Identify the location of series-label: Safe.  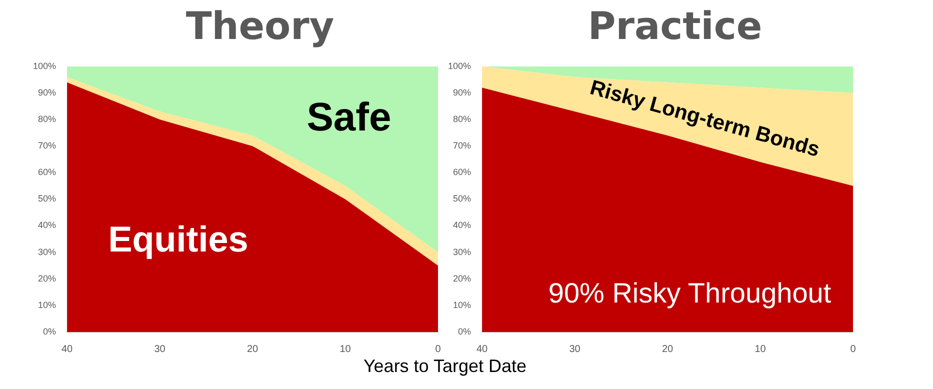
(349, 118).